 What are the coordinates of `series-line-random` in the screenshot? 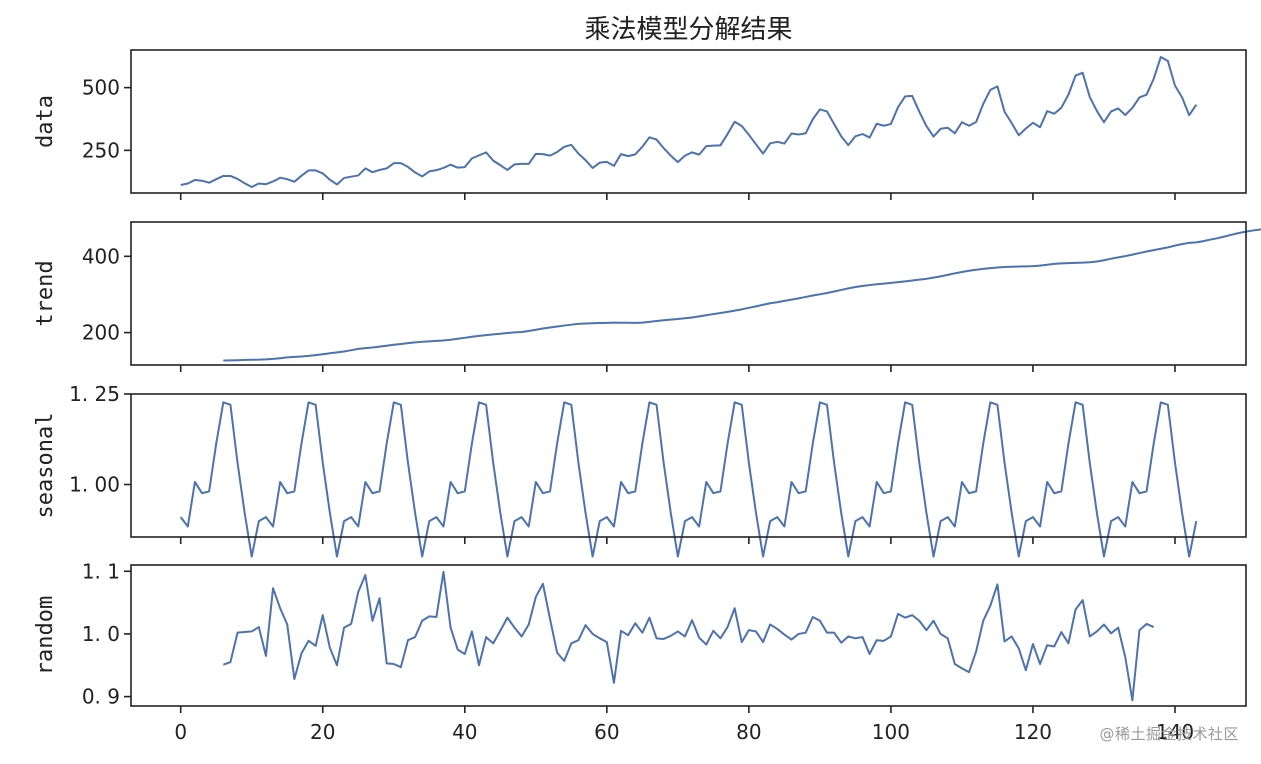 It's located at (688, 636).